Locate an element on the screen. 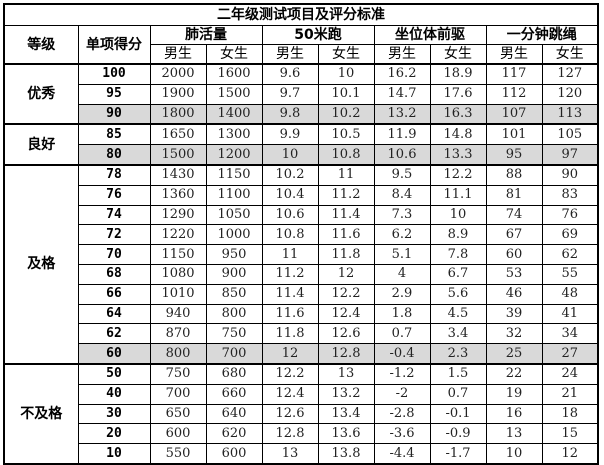 The height and width of the screenshot is (465, 604). score-cell: 74 is located at coordinates (114, 215).